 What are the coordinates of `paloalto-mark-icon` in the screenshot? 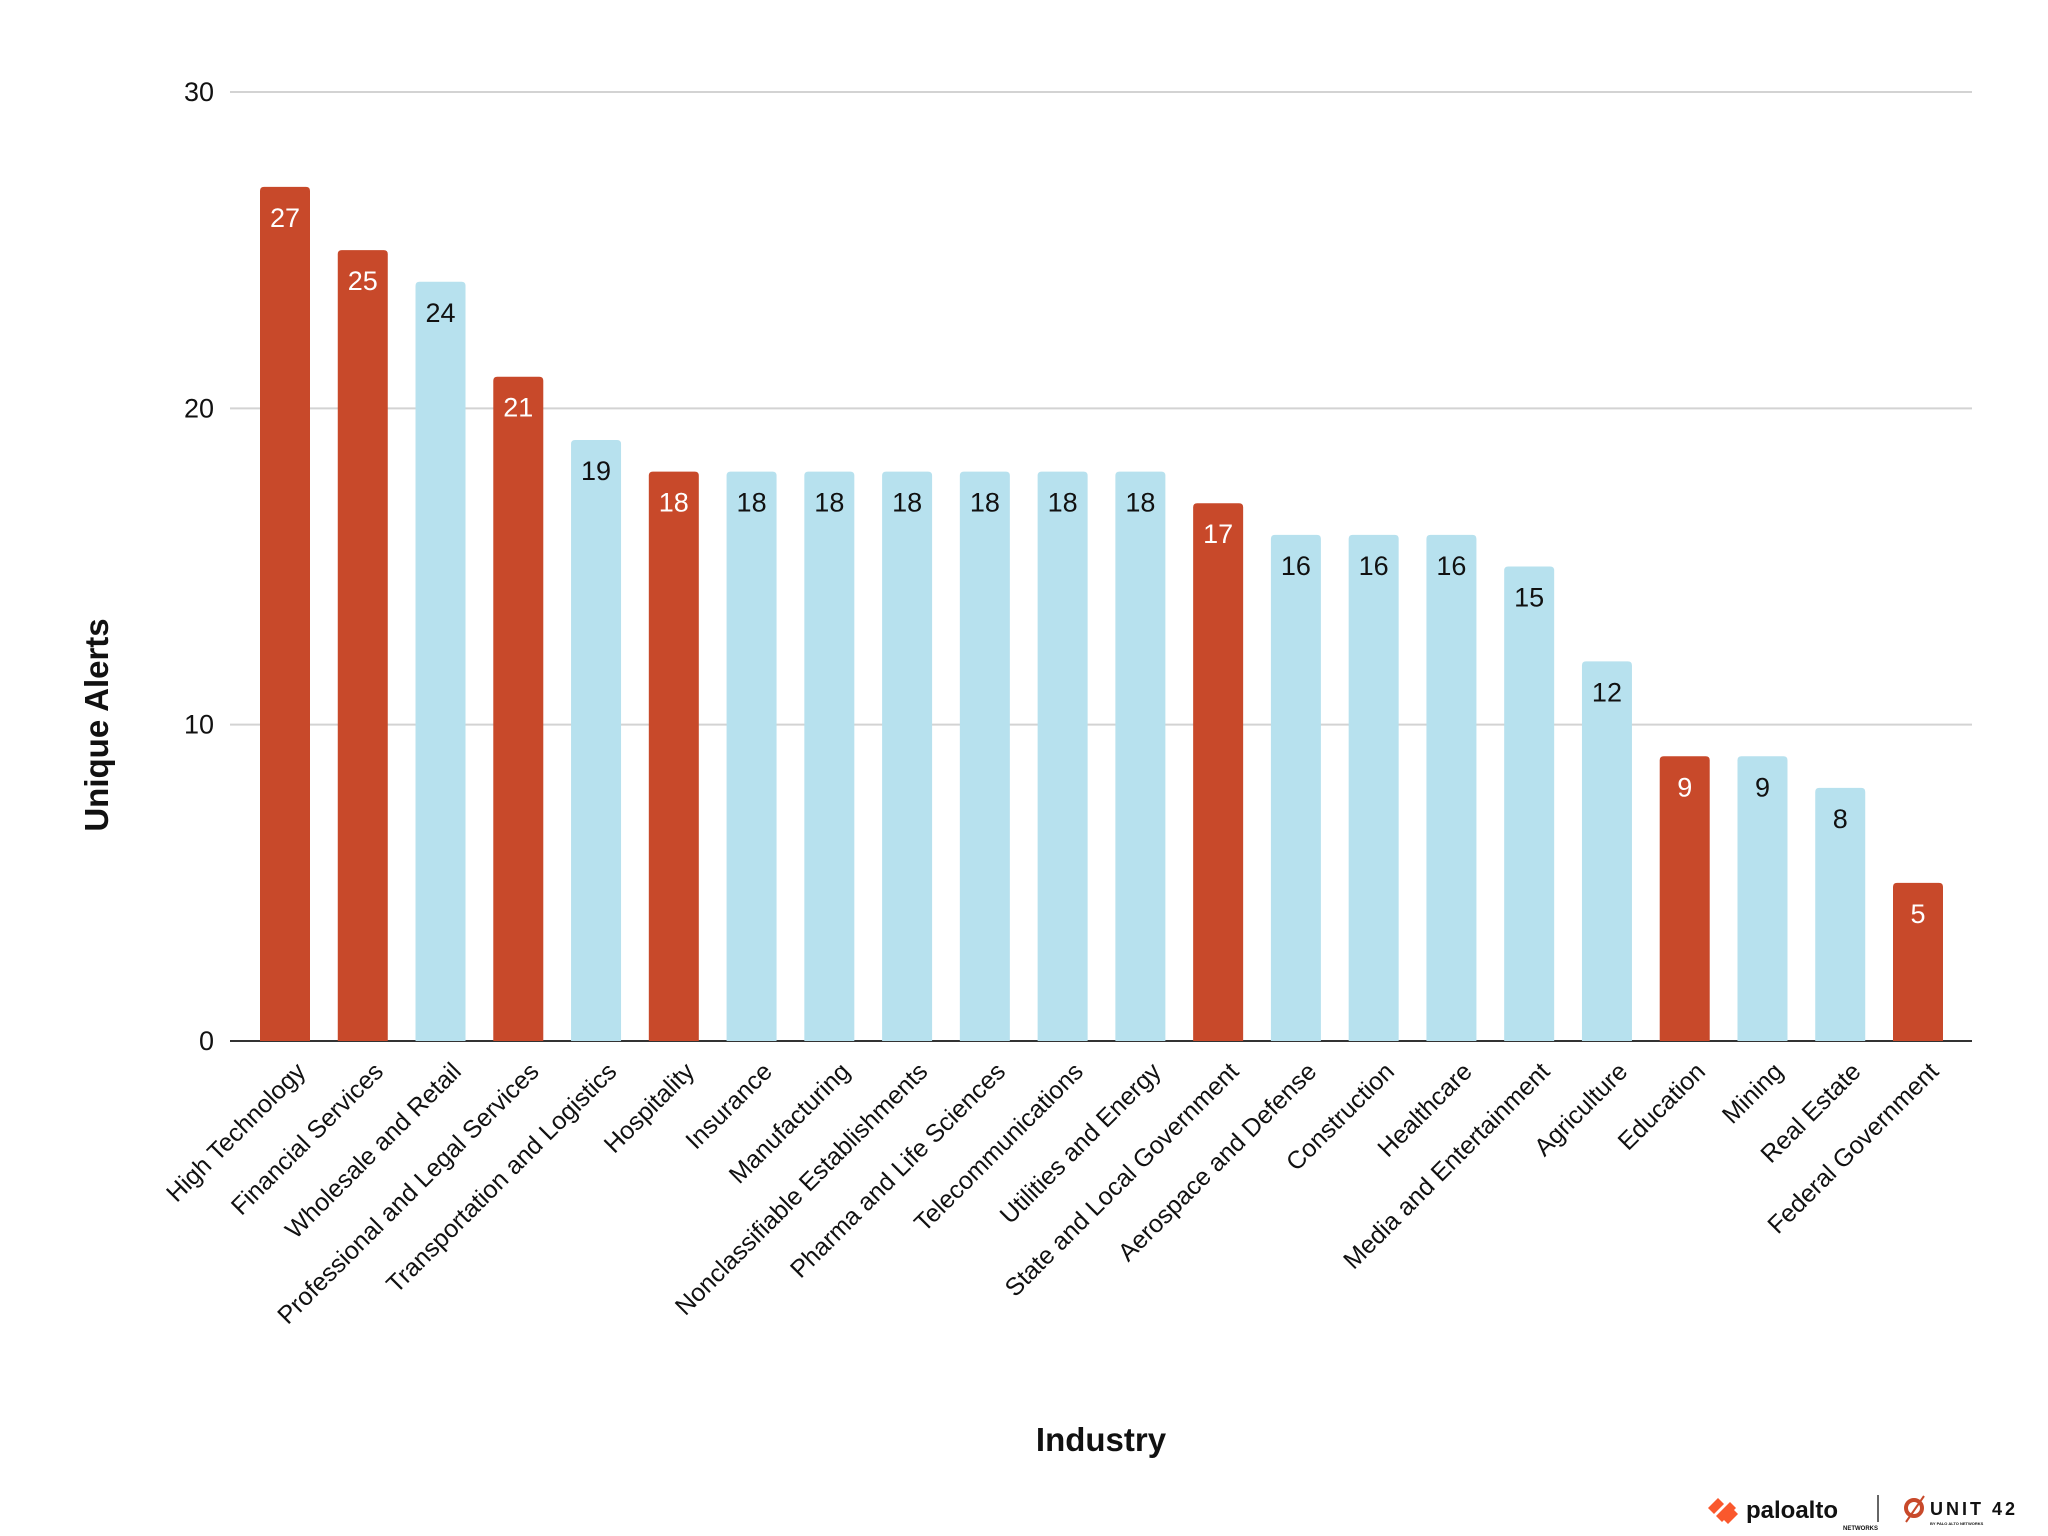 It's located at (1723, 1511).